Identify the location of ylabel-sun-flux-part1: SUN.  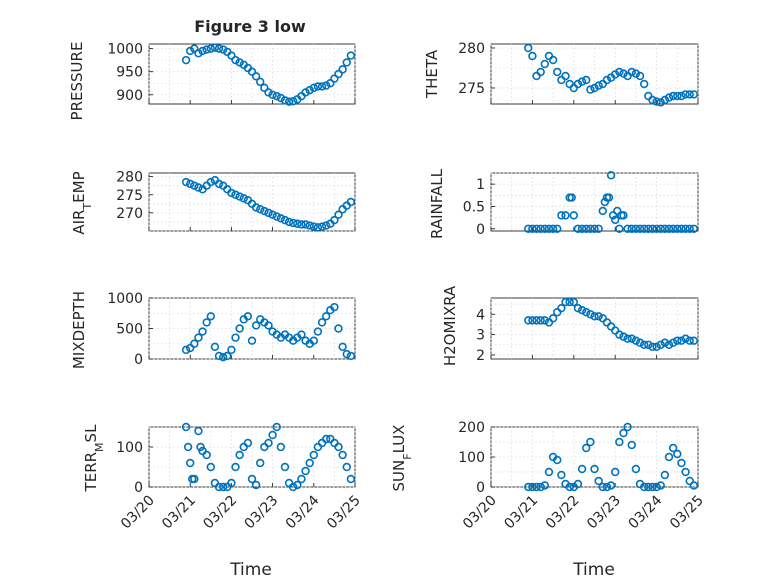
(399, 476).